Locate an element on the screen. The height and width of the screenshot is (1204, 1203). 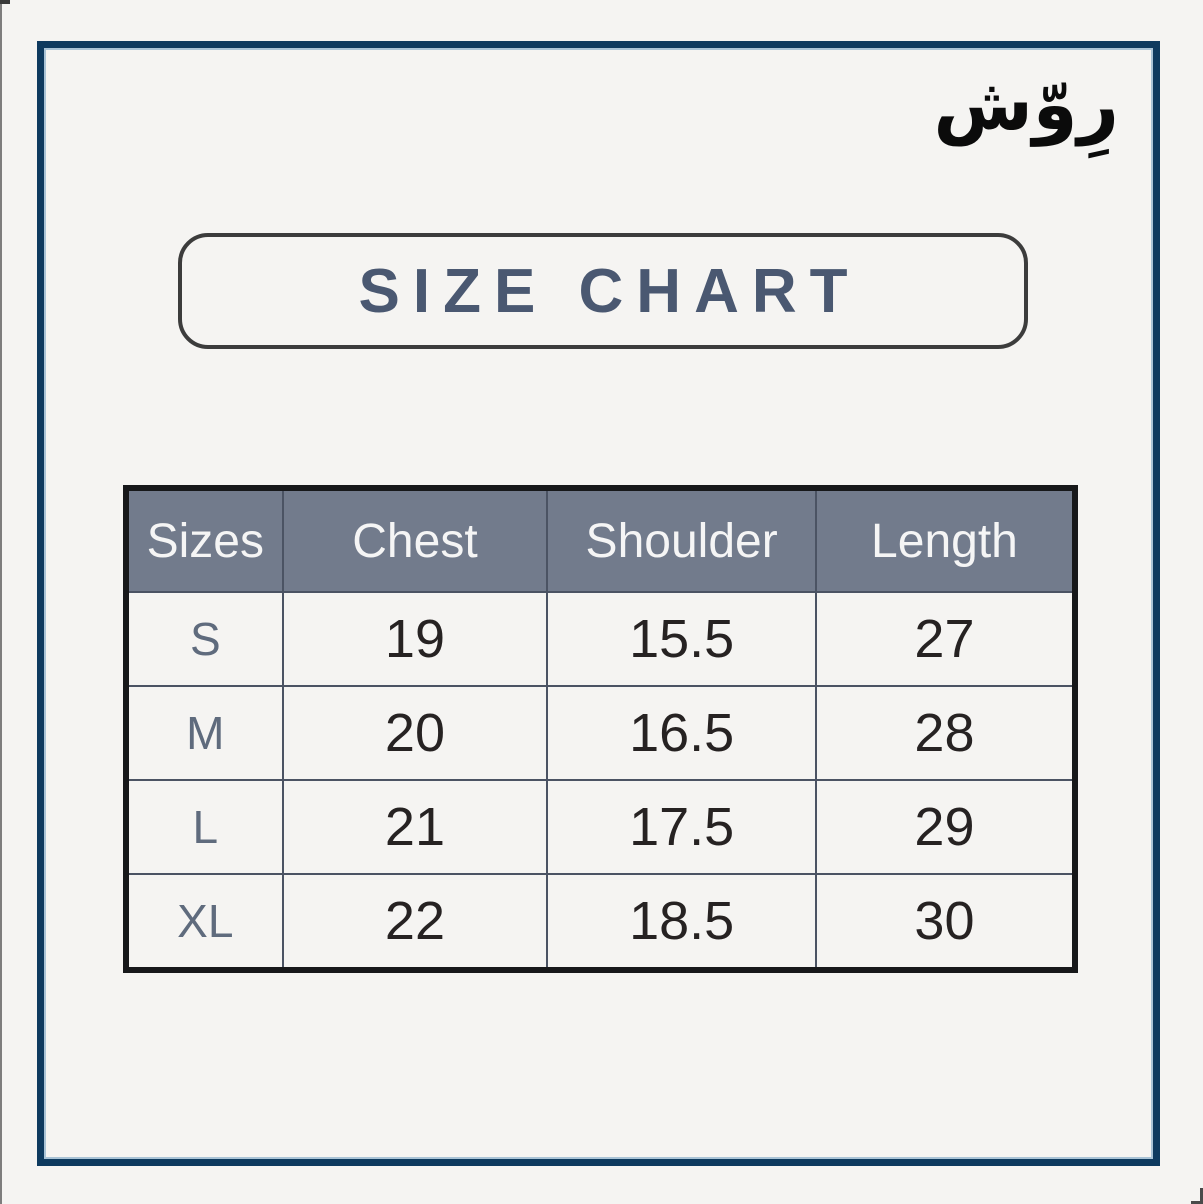
left-edge-artifact is located at coordinates (1, 602).